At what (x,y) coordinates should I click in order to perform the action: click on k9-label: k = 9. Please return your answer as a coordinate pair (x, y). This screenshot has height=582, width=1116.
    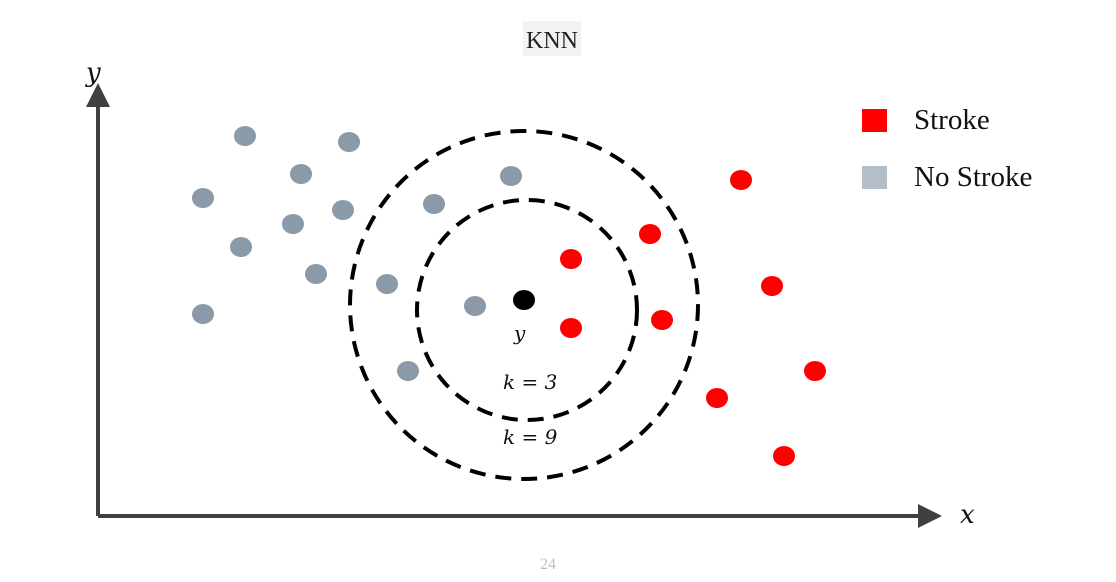
    Looking at the image, I should click on (530, 437).